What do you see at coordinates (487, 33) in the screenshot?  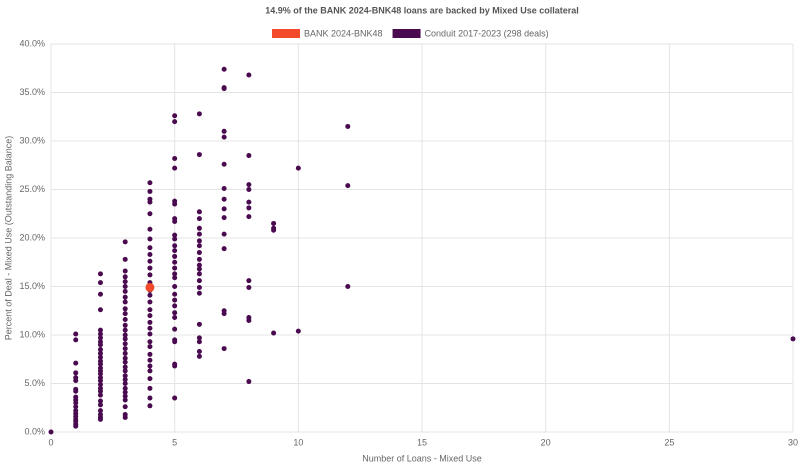 I see `legend-label: Conduit 2017-2023 (298 deals)` at bounding box center [487, 33].